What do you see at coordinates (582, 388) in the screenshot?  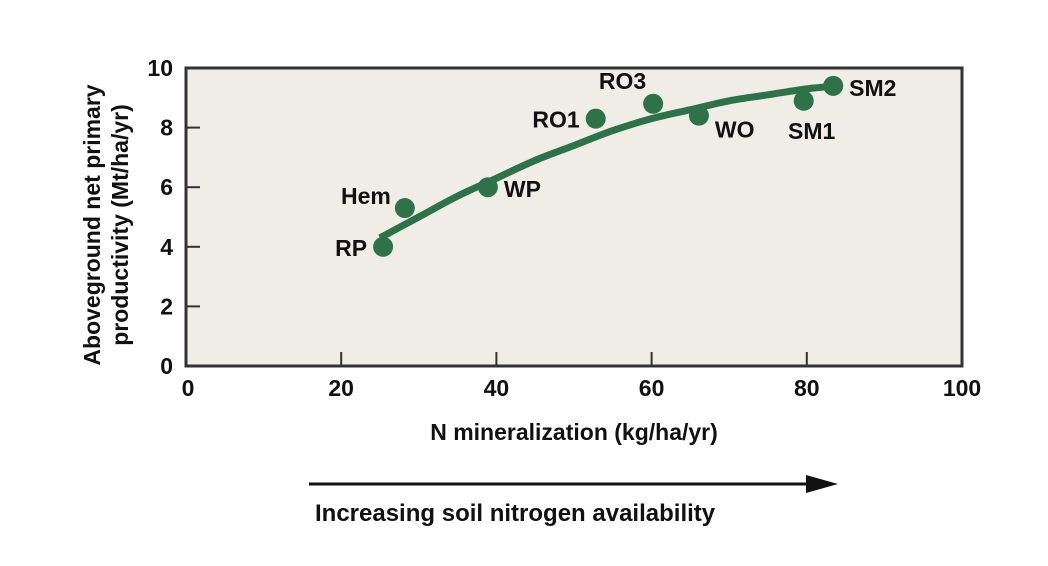 I see `x-axis-tick-labels: 0 20 40 60 80 100` at bounding box center [582, 388].